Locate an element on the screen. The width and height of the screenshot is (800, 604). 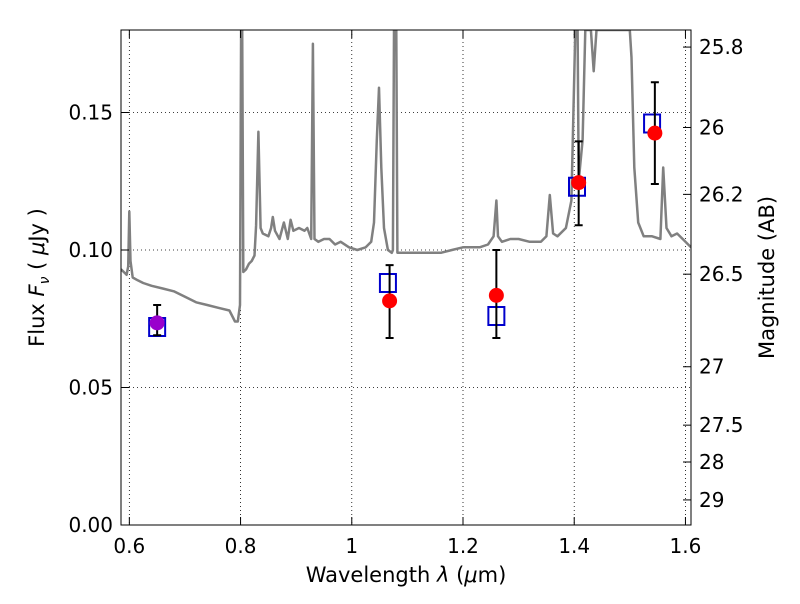
x-tick-label: 0.6 is located at coordinates (129, 546).